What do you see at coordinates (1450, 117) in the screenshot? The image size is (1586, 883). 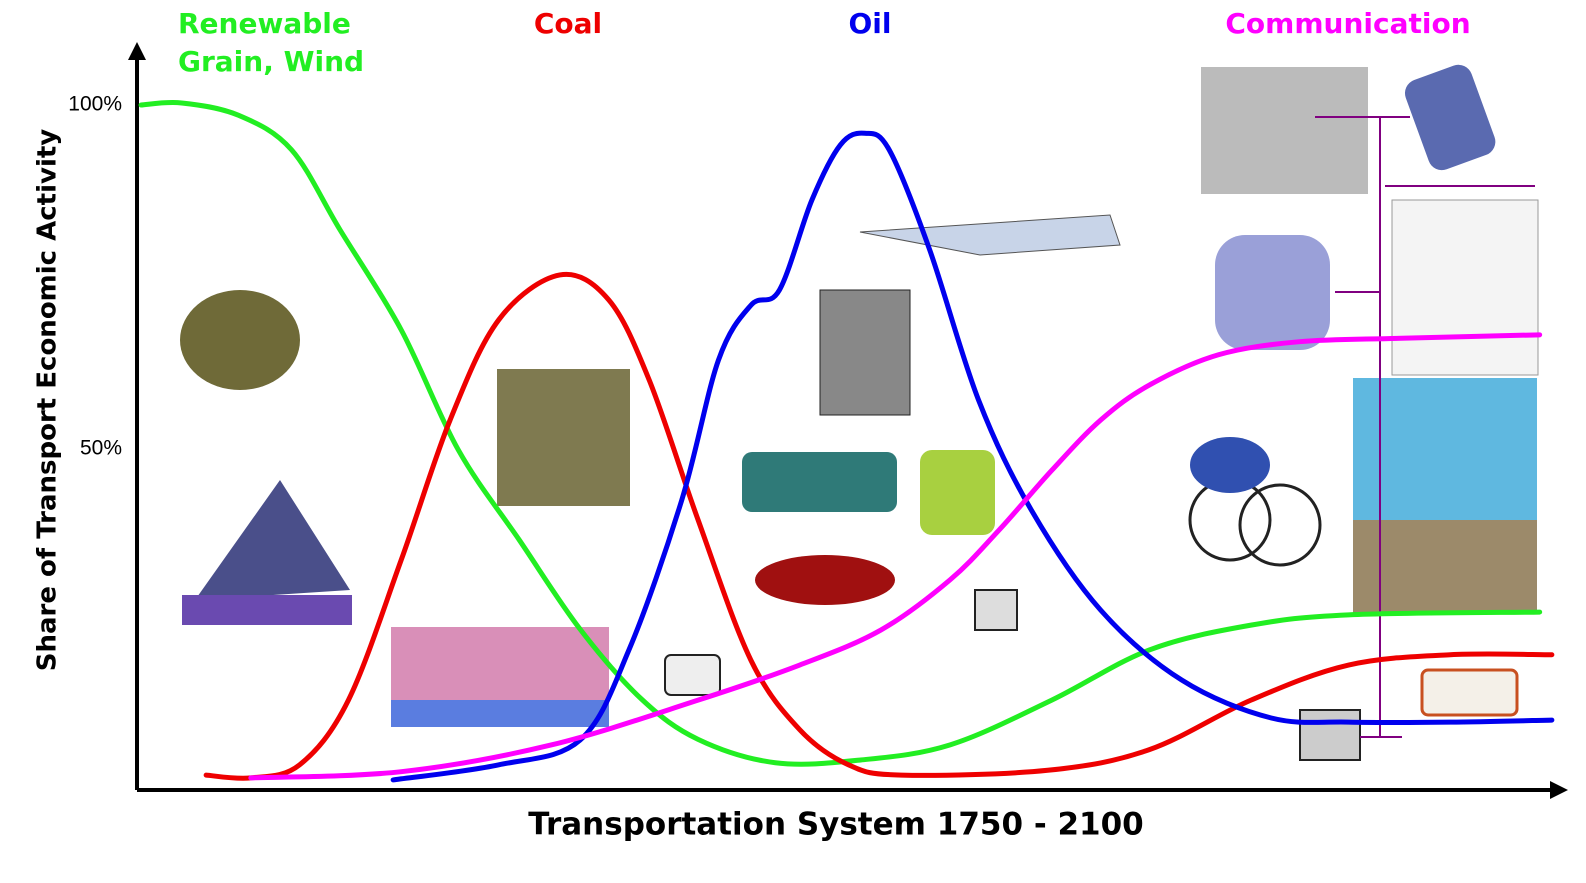 I see `phone-picture` at bounding box center [1450, 117].